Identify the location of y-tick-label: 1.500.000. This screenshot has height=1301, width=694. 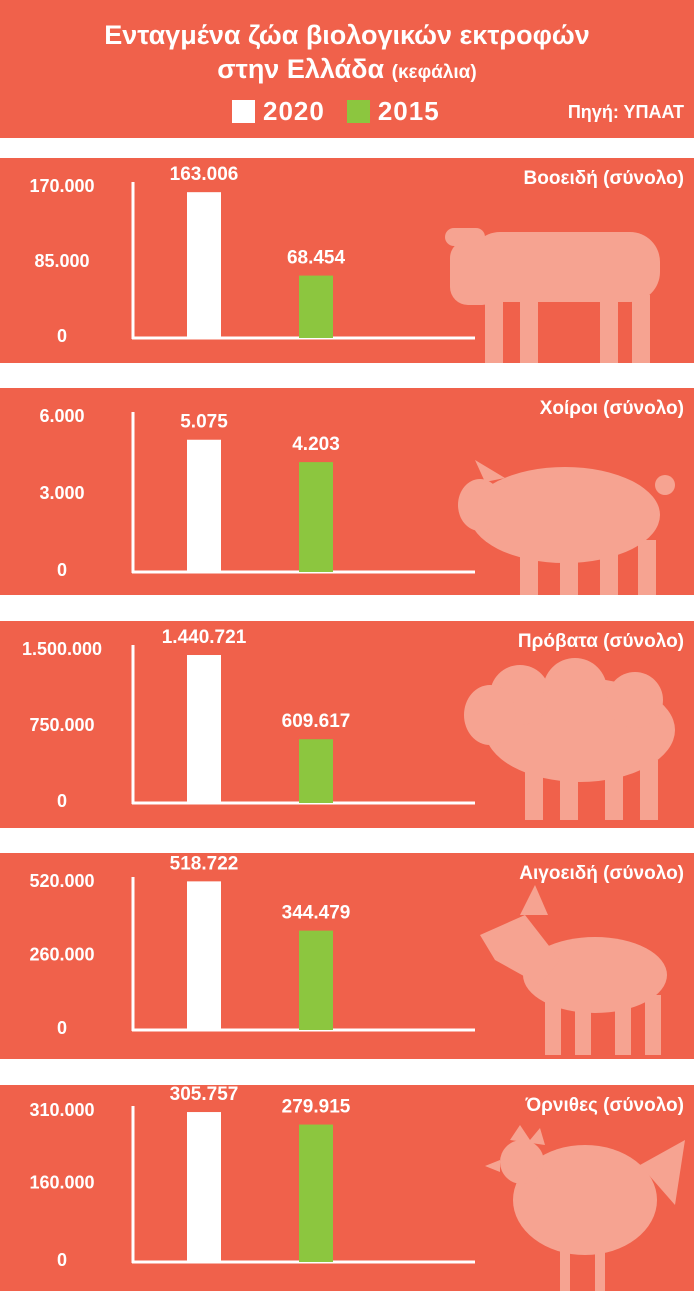
(62, 649).